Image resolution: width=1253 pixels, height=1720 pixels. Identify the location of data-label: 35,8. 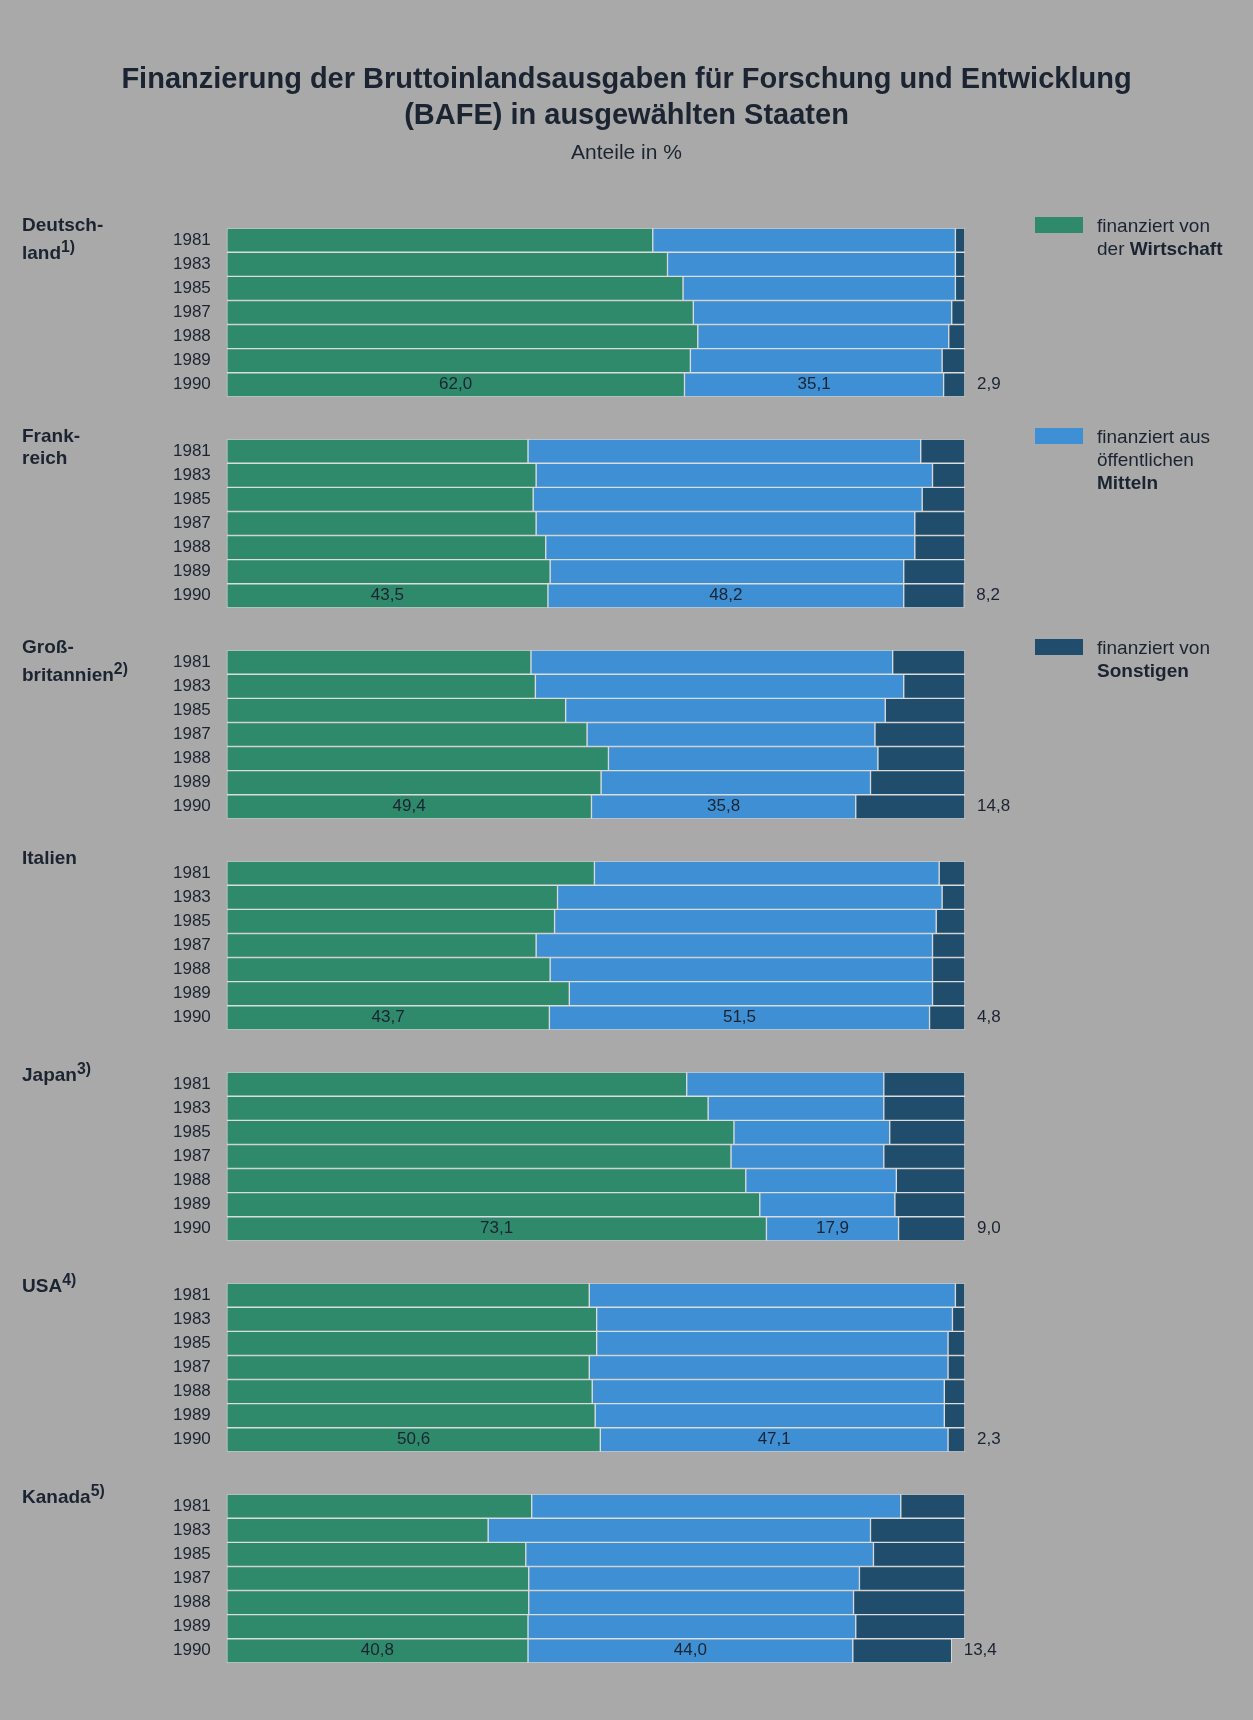
(724, 806).